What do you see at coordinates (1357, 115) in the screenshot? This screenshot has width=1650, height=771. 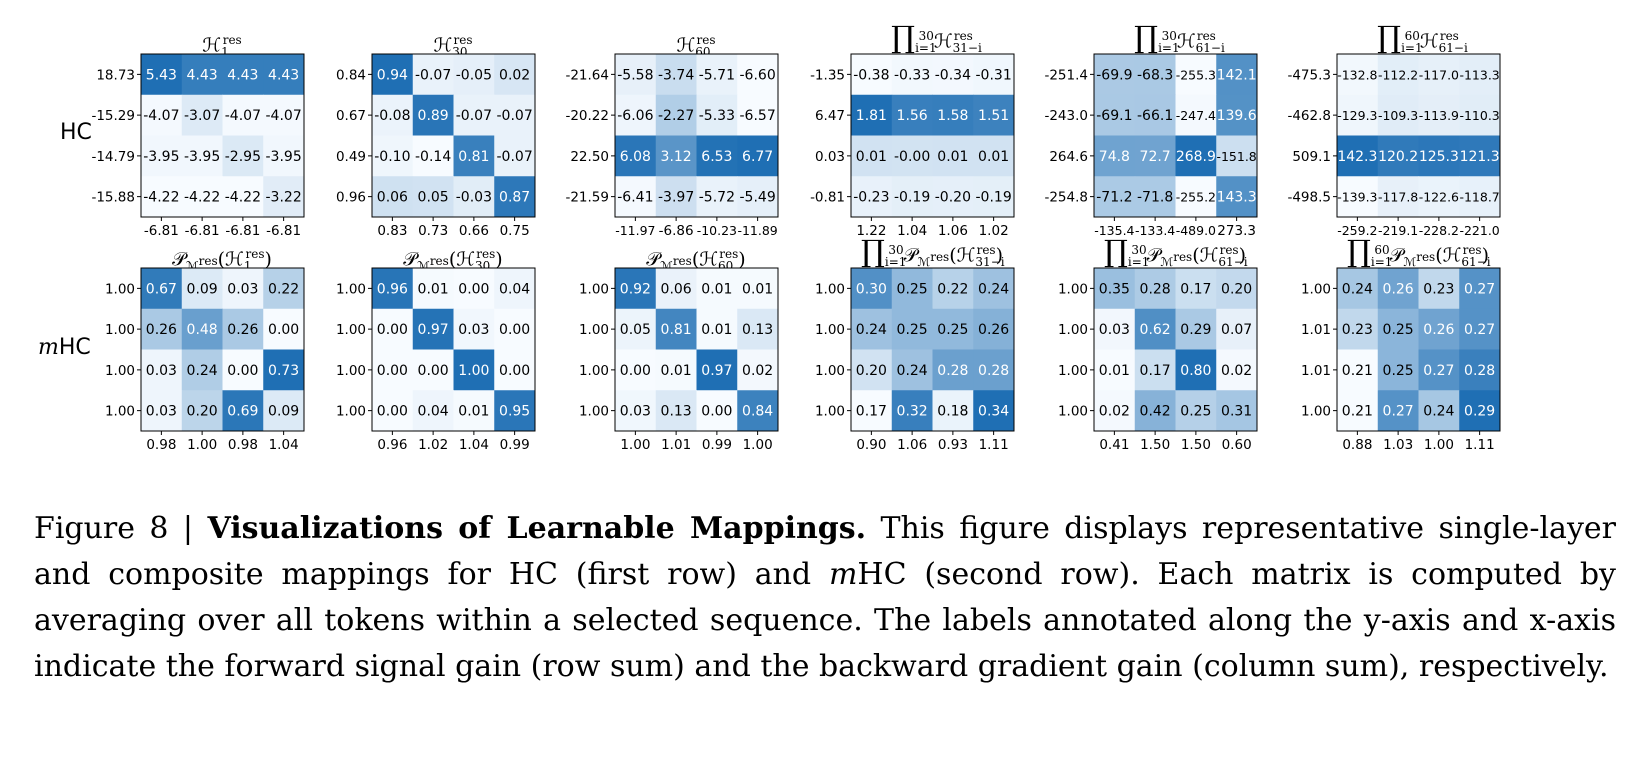 I see `heatmap-cell-label: -129.3` at bounding box center [1357, 115].